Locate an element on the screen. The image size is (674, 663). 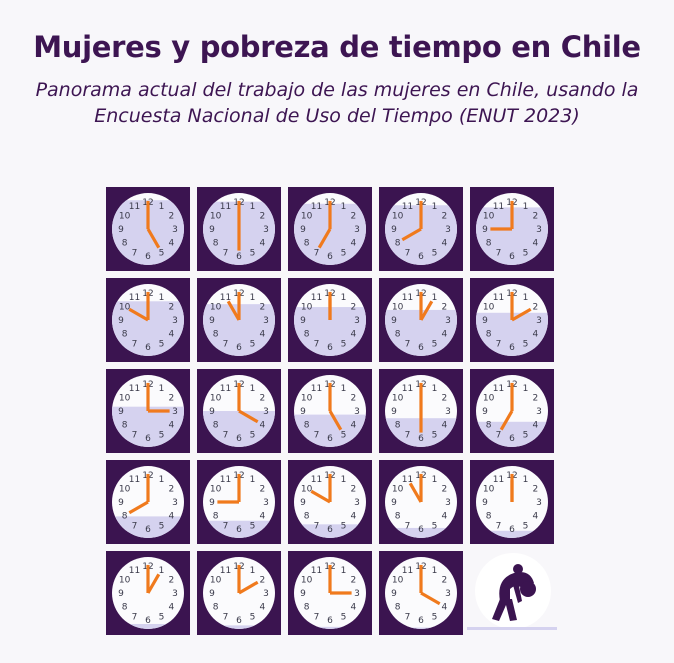
page-title: Mujeres y pobreza de tiempo en Chile is located at coordinates (337, 47).